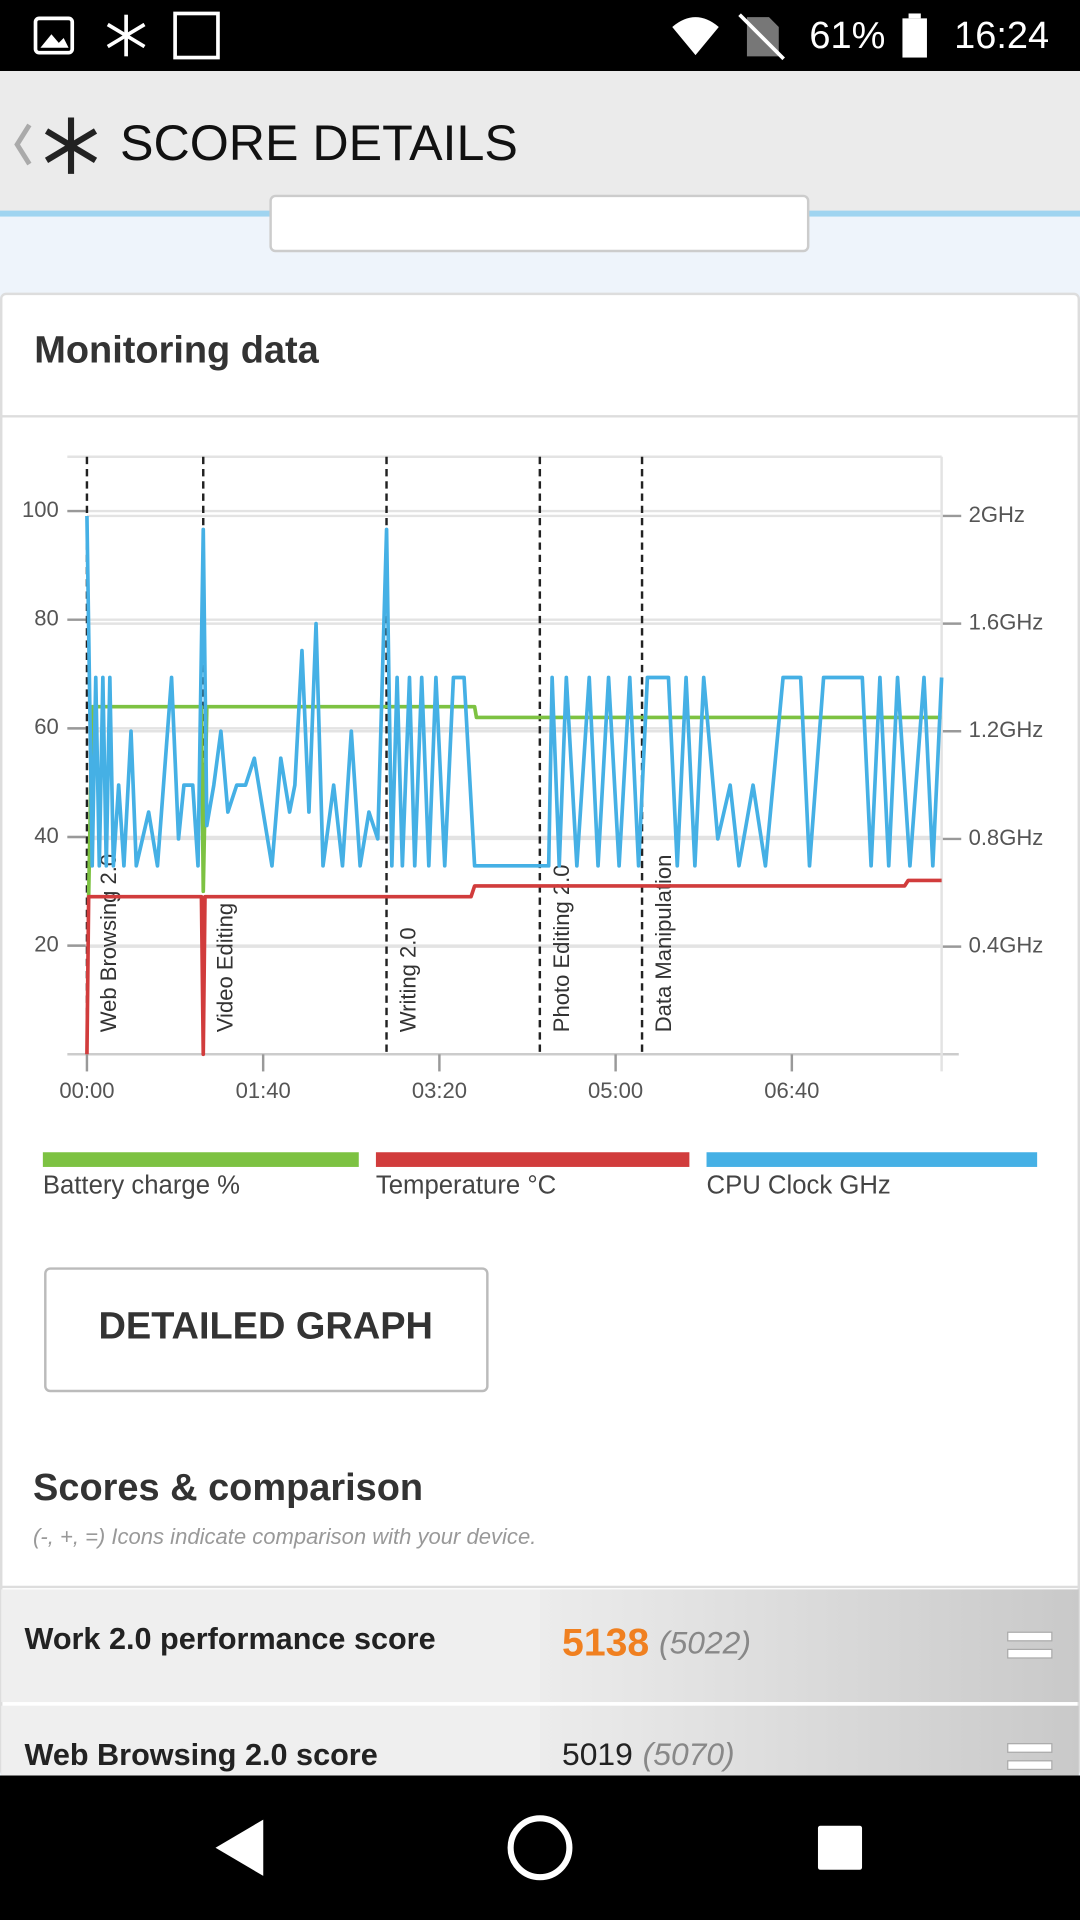  What do you see at coordinates (1006, 621) in the screenshot?
I see `y2-tick-label: 1.6GHz` at bounding box center [1006, 621].